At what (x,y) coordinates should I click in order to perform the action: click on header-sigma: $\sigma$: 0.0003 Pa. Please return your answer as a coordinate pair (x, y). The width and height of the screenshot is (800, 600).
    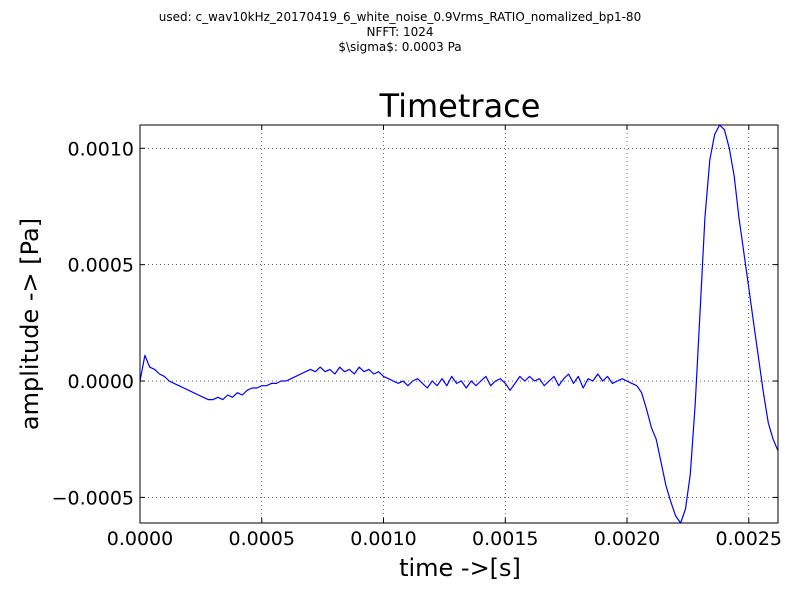
    Looking at the image, I should click on (400, 47).